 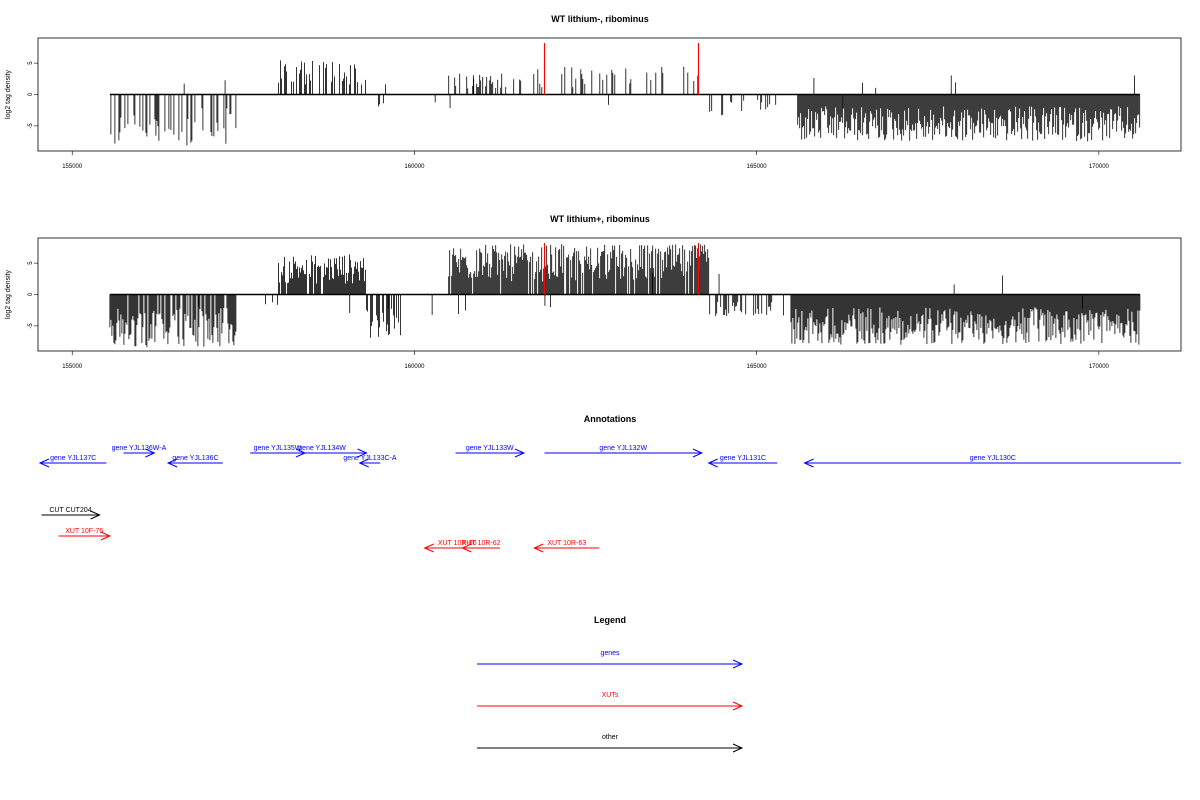 What do you see at coordinates (610, 695) in the screenshot?
I see `legend-item-label: XUTs` at bounding box center [610, 695].